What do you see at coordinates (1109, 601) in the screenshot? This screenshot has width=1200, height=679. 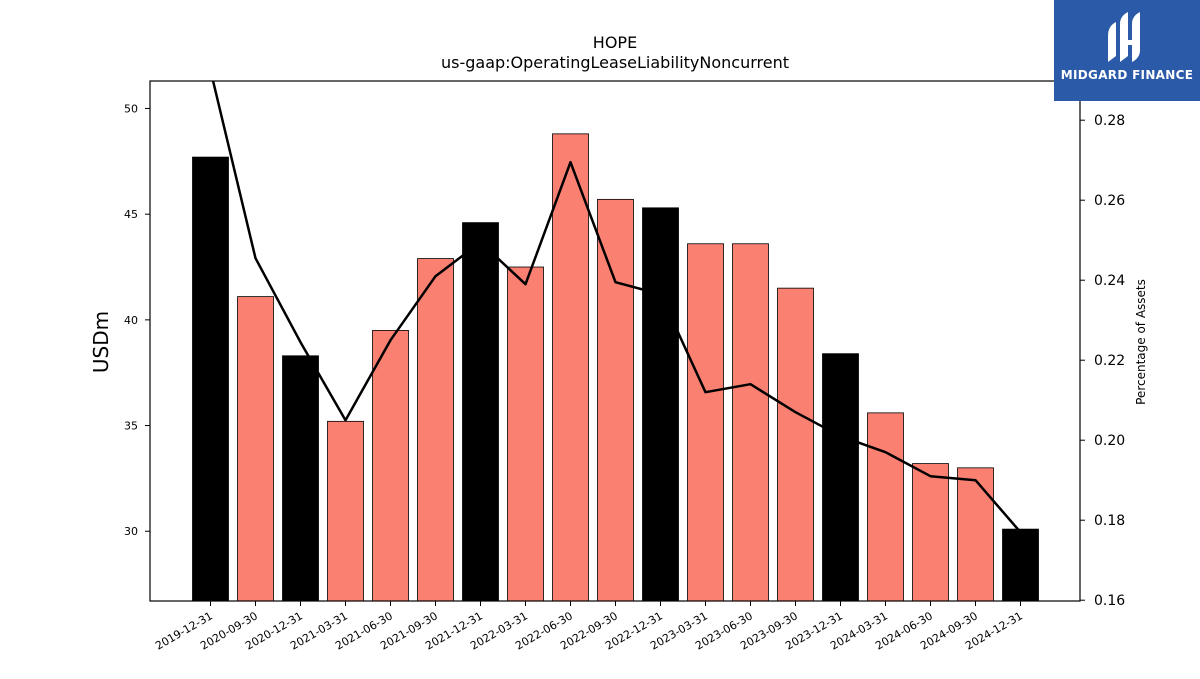 I see `y2-tick-label: 0.16` at bounding box center [1109, 601].